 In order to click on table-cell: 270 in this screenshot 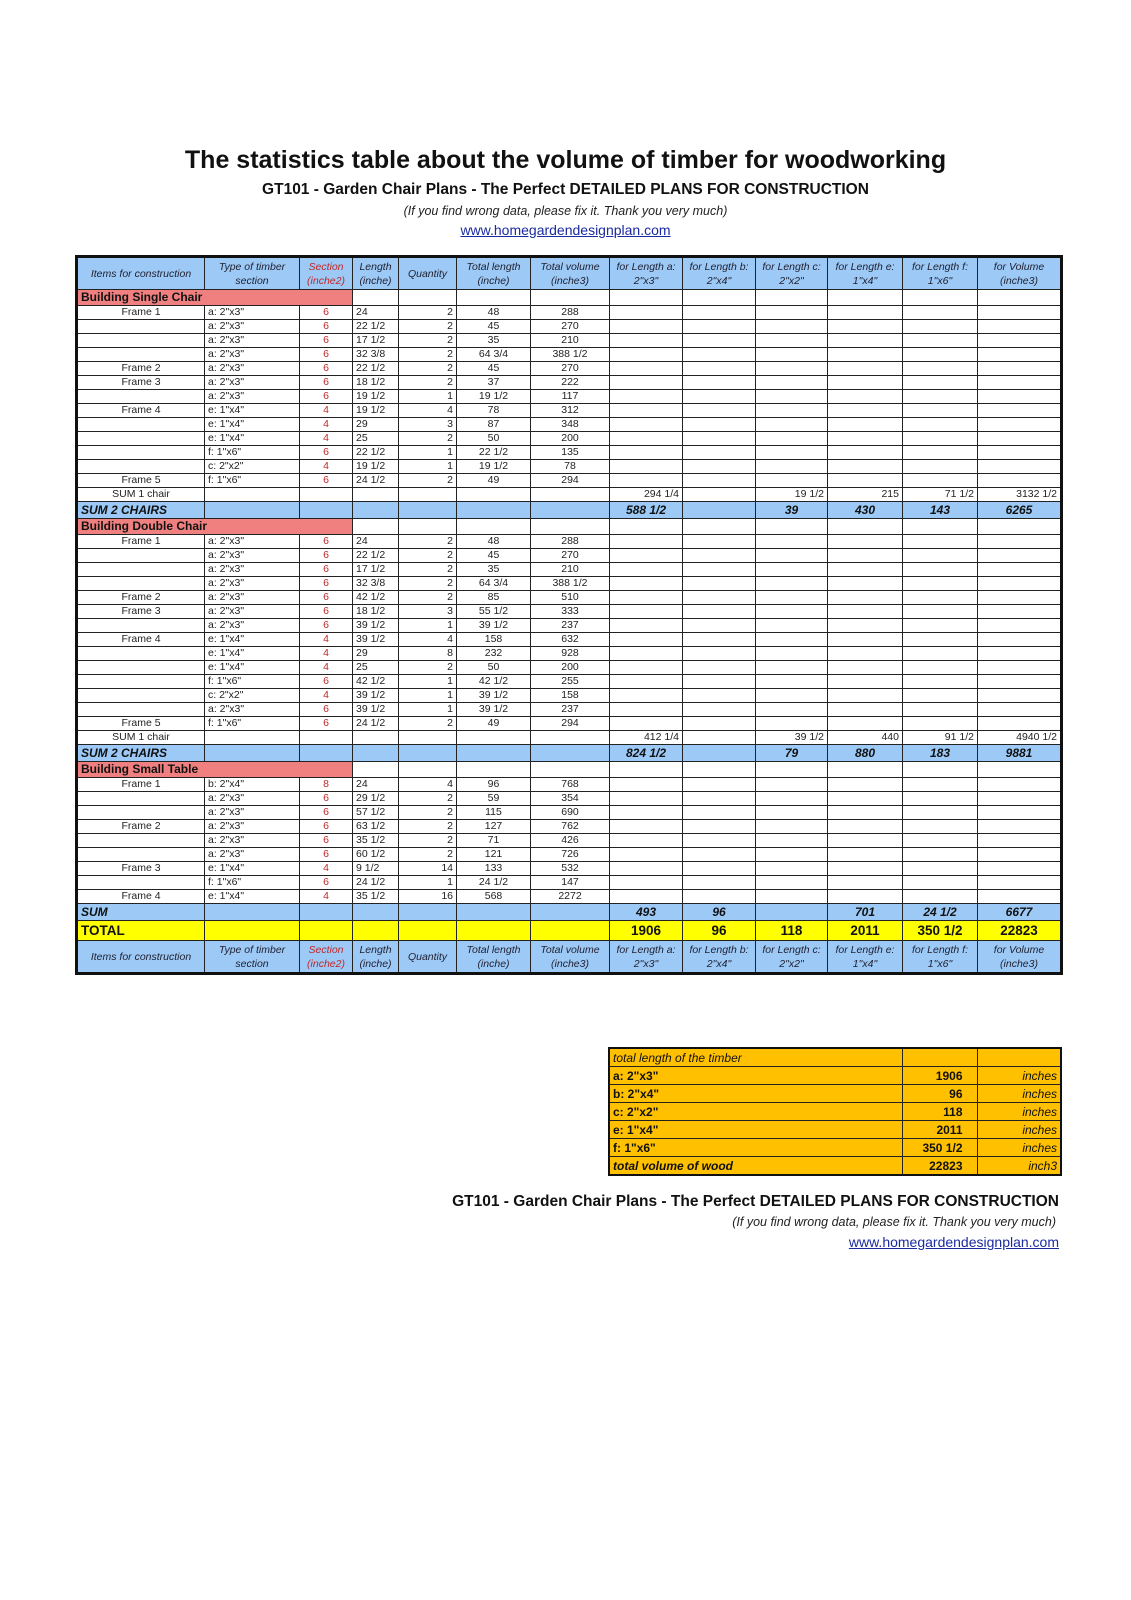, I will do `click(570, 368)`.